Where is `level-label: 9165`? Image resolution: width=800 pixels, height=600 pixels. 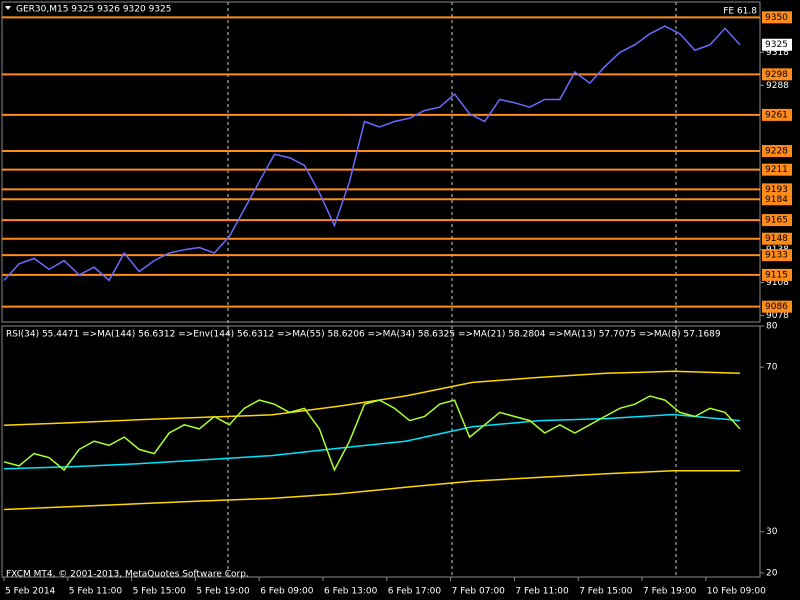
level-label: 9165 is located at coordinates (776, 221).